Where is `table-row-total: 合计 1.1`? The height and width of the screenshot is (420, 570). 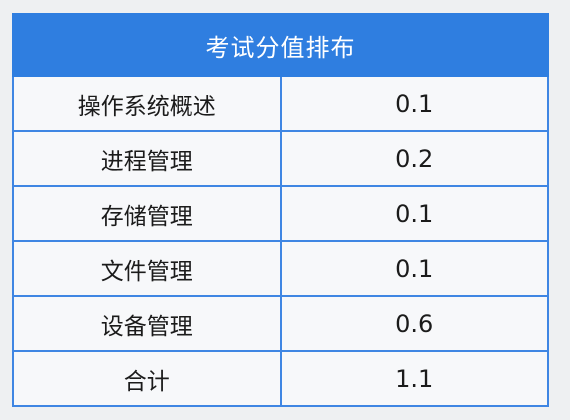 table-row-total: 合计 1.1 is located at coordinates (280, 378).